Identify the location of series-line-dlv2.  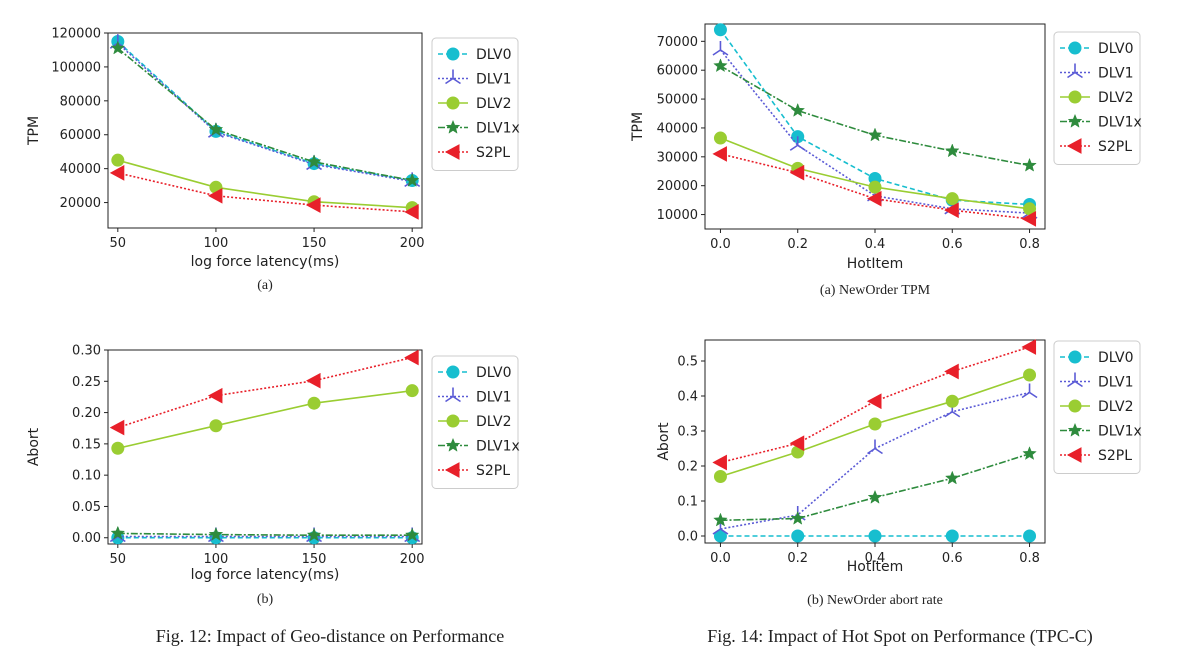
(265, 419).